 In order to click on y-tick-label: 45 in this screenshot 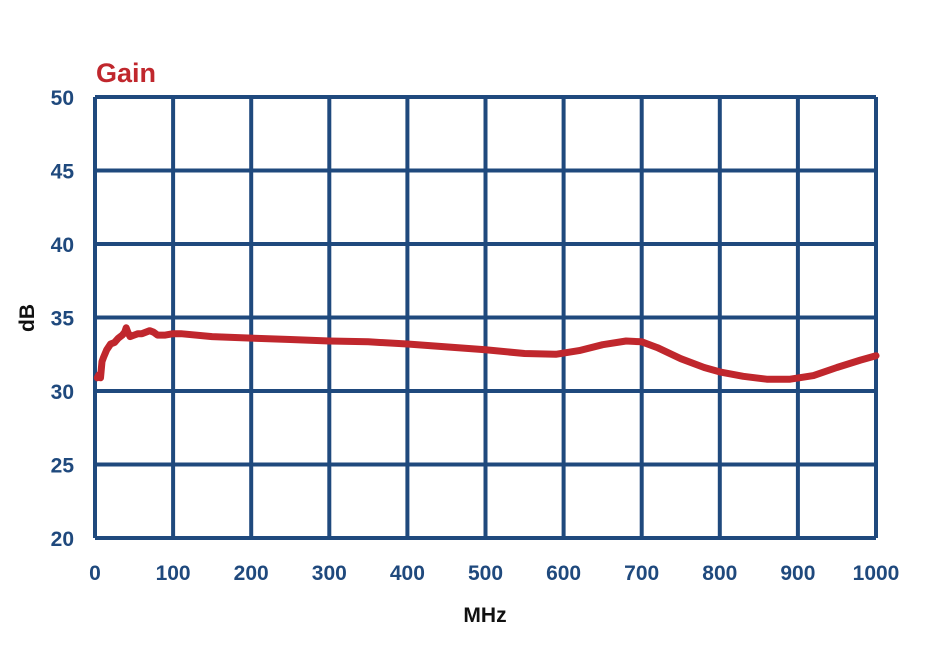, I will do `click(63, 172)`.